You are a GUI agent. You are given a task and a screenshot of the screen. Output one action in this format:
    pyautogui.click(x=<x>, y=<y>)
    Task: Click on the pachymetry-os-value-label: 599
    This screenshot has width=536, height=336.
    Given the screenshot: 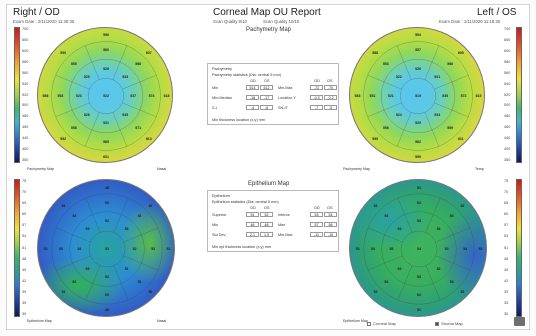 What is the action you would take?
    pyautogui.click(x=418, y=156)
    